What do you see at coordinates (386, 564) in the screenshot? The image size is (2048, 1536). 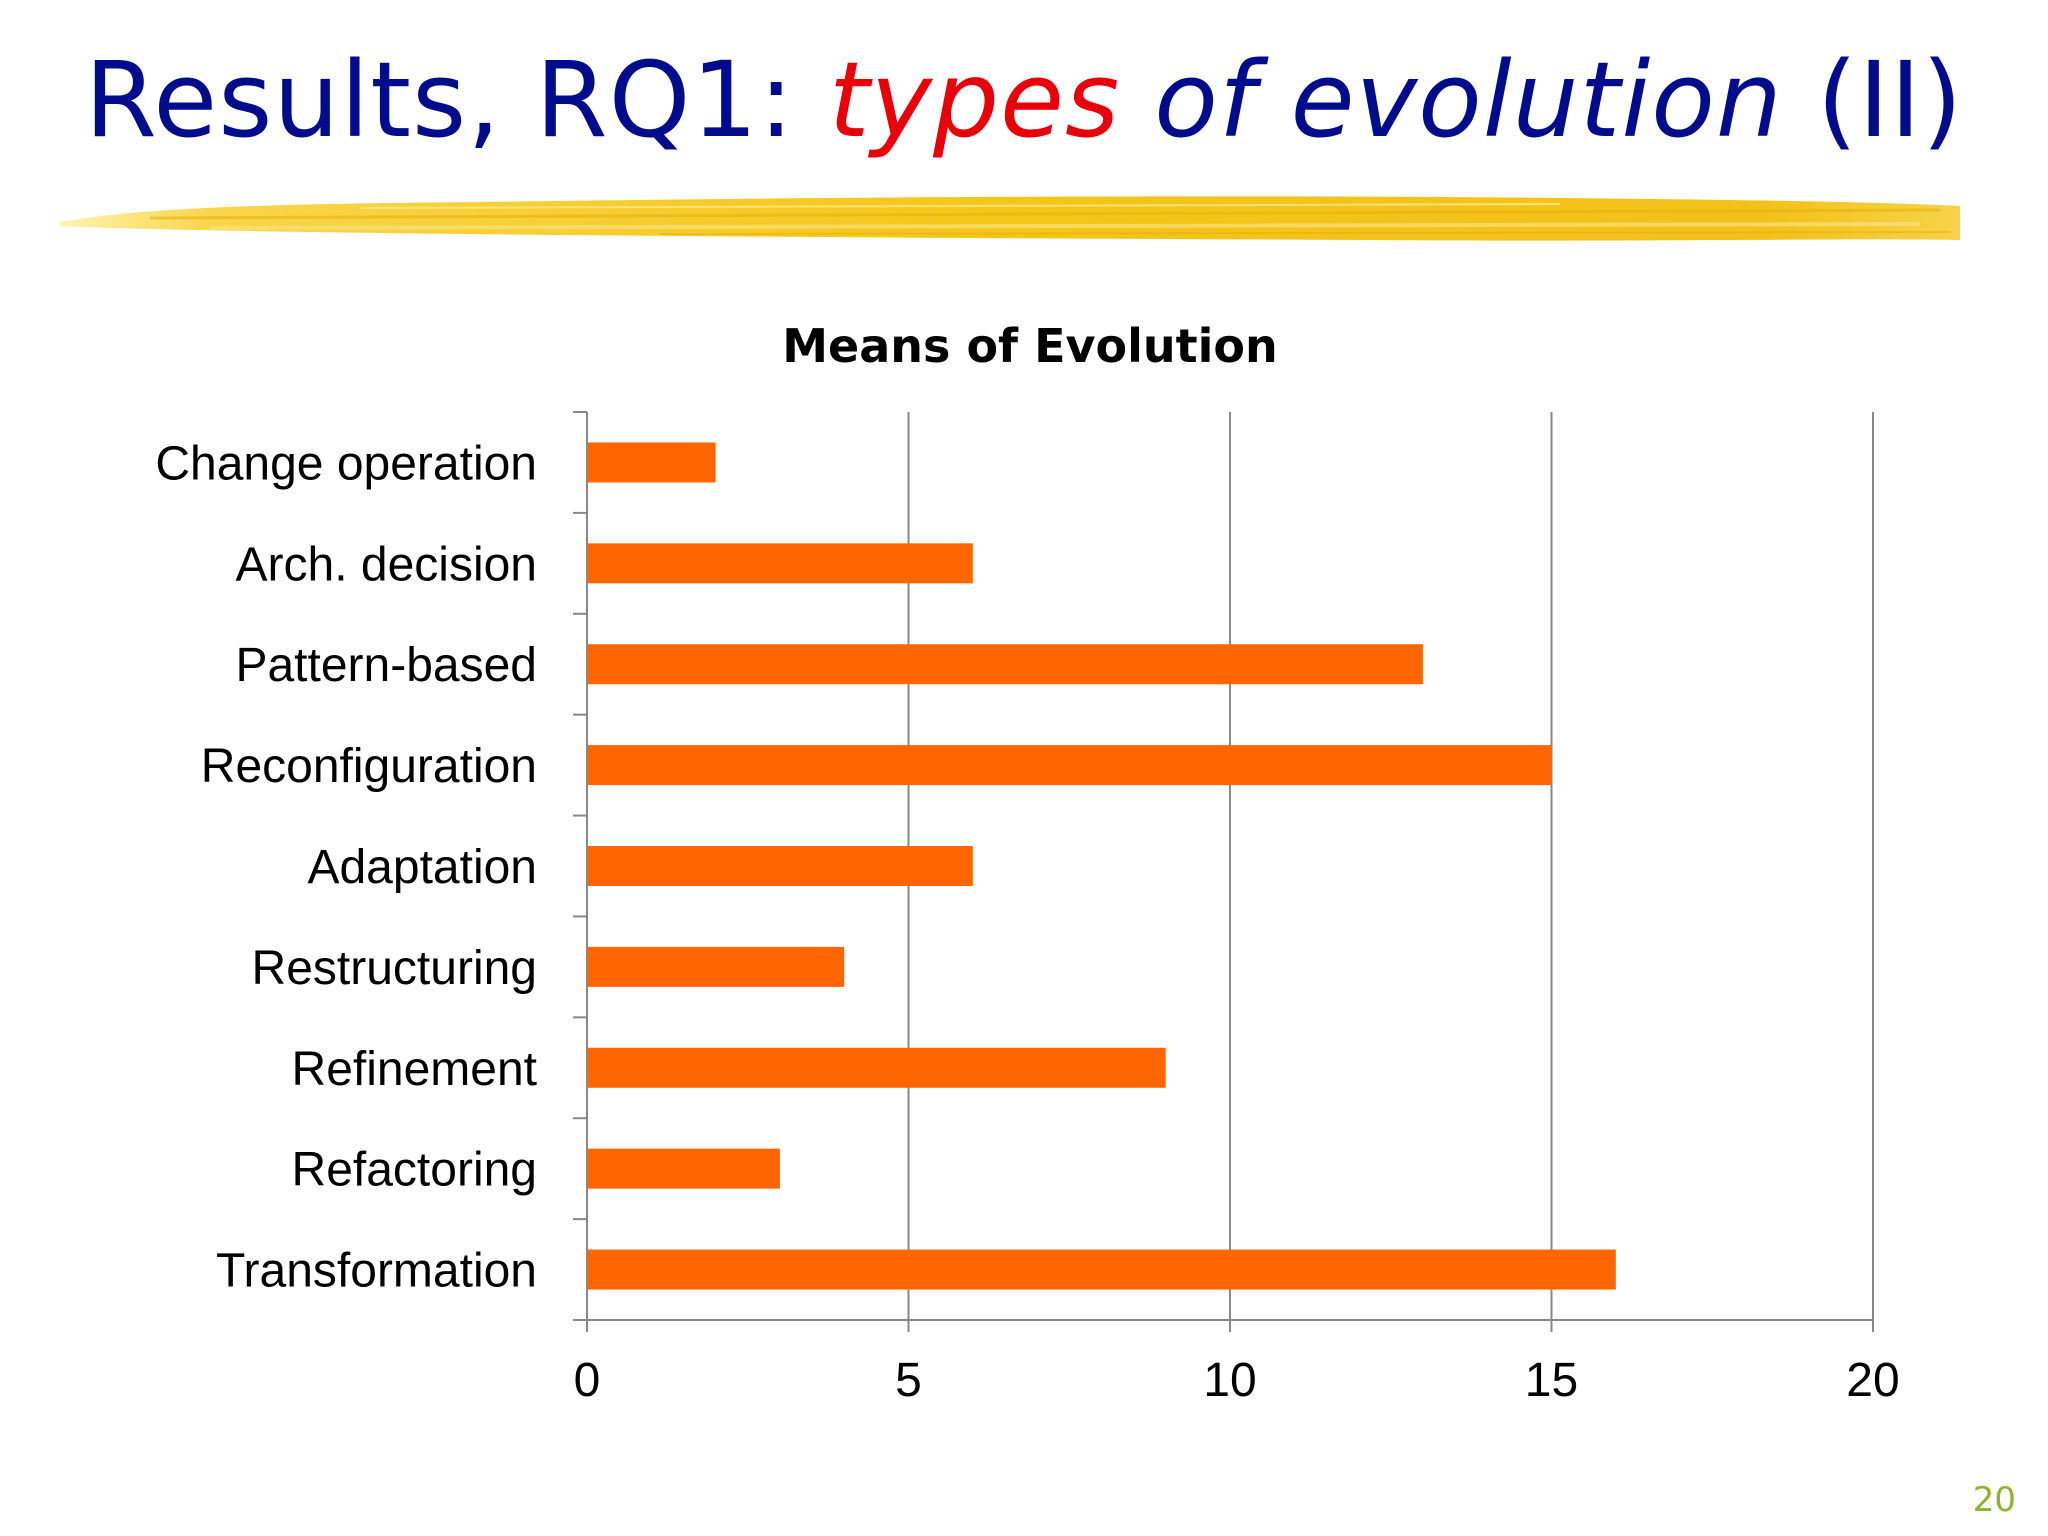 I see `category-label-1: Arch. decision` at bounding box center [386, 564].